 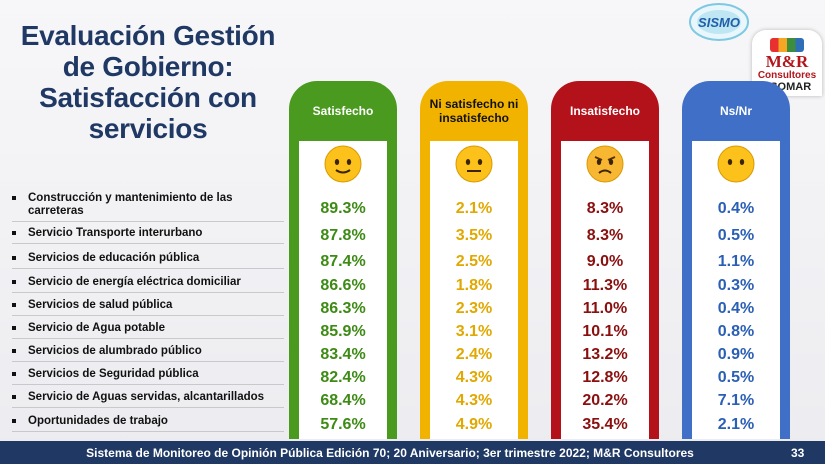 What do you see at coordinates (474, 111) in the screenshot?
I see `column-header-ni: Ni satisfecho ni insatisfecho` at bounding box center [474, 111].